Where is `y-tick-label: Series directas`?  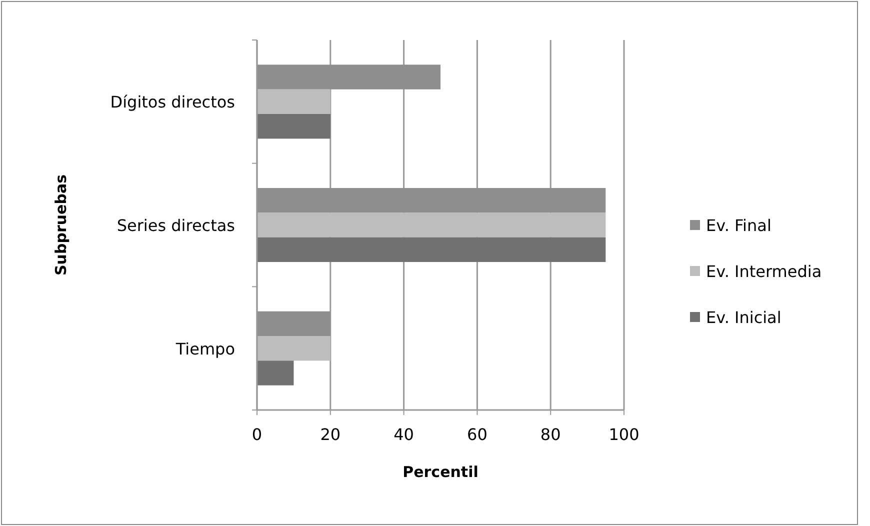
y-tick-label: Series directas is located at coordinates (175, 225).